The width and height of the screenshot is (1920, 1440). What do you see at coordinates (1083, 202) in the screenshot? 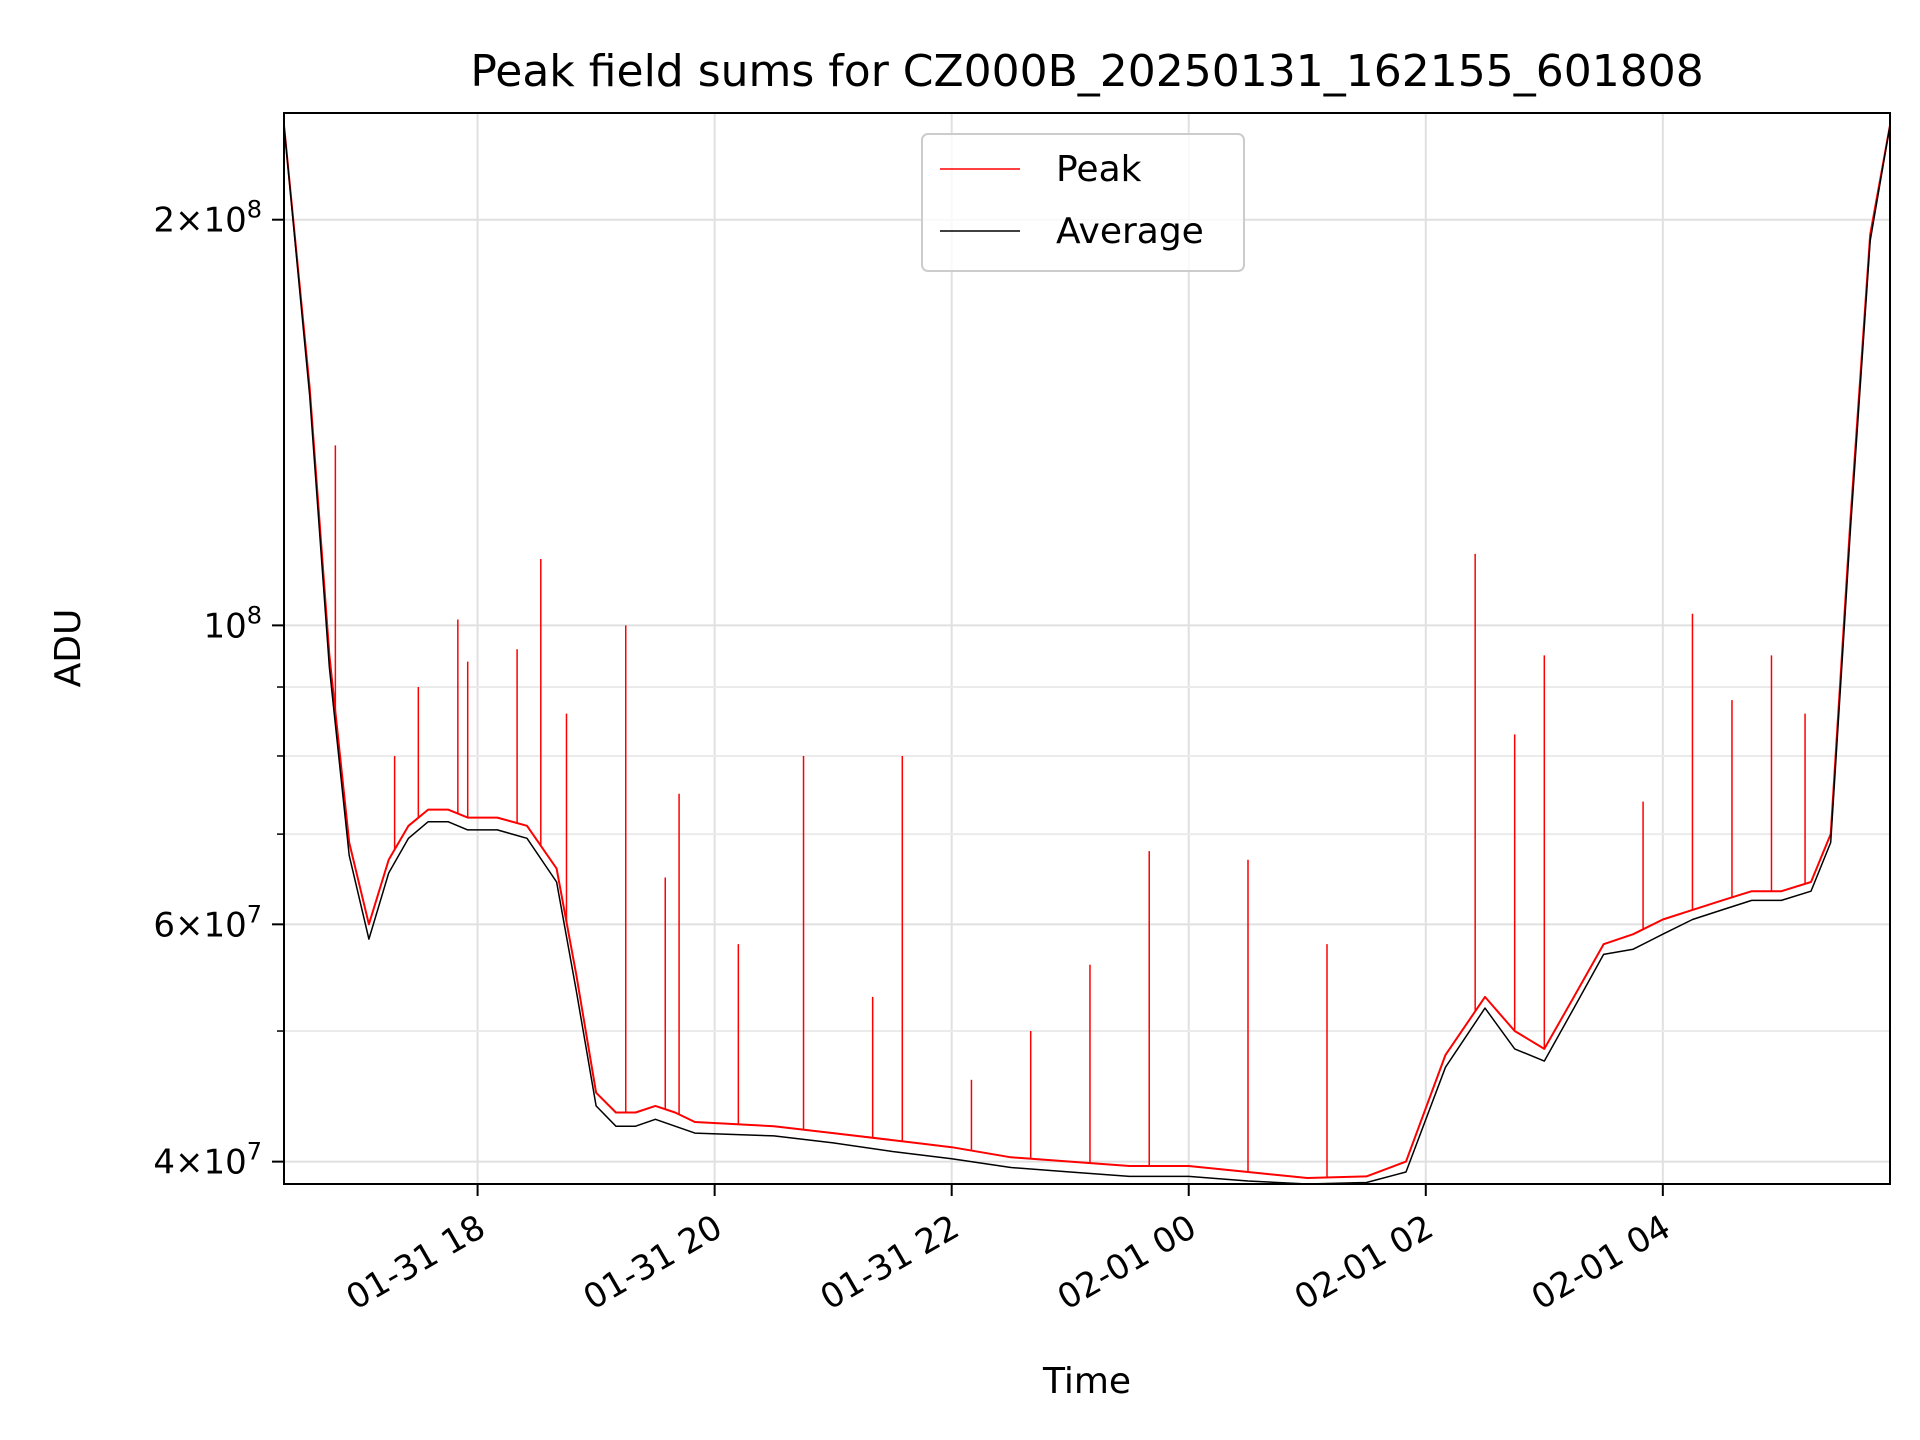
I see `legend: Peak Average` at bounding box center [1083, 202].